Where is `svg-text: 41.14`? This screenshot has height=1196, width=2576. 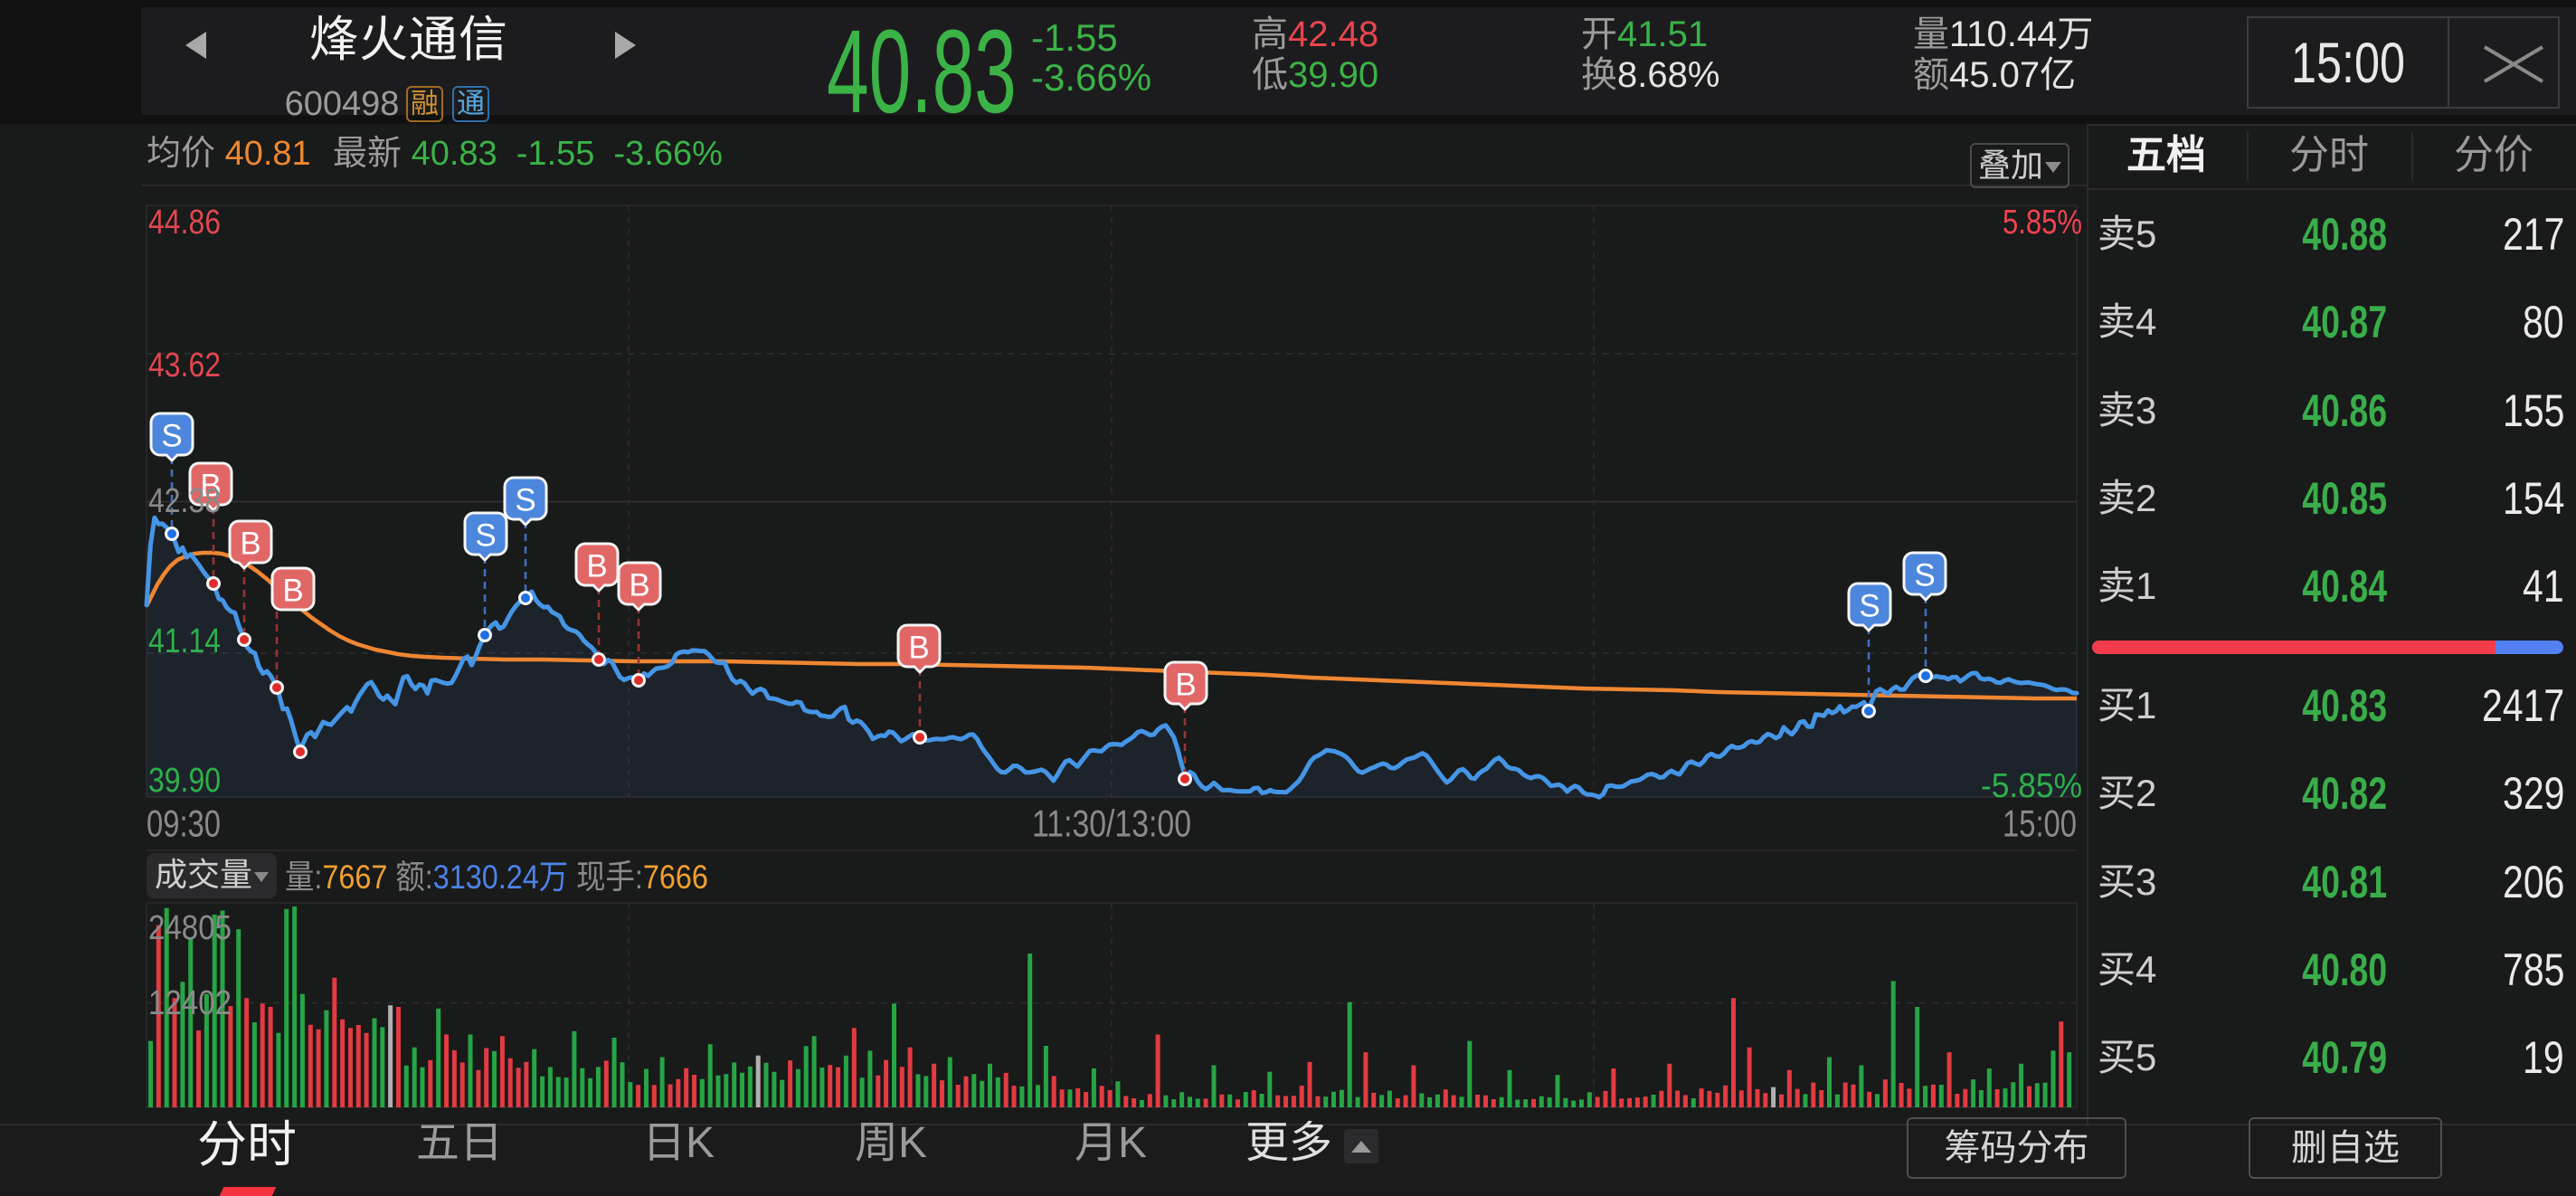
svg-text: 41.14 is located at coordinates (184, 641).